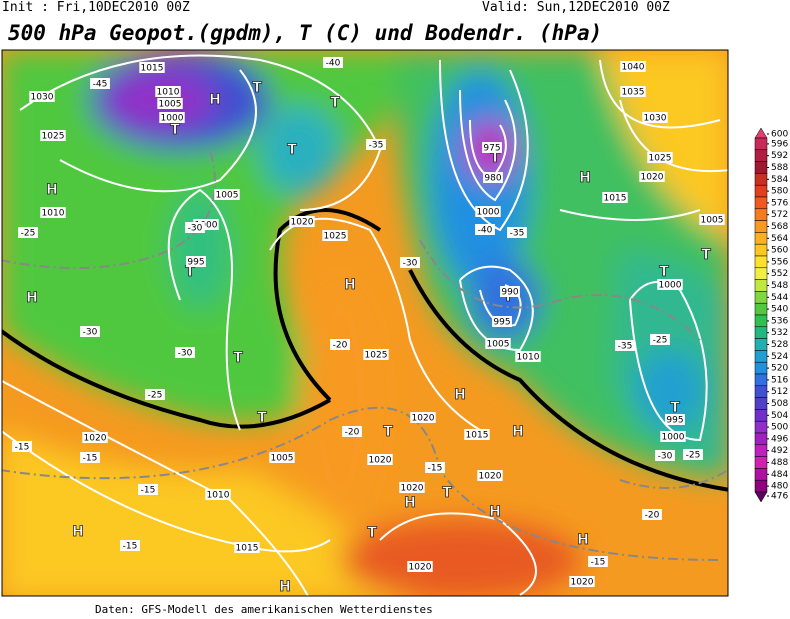  Describe the element at coordinates (96, 7) in the screenshot. I see `init-time: Init : Fri,10DEC2010 00Z` at that location.